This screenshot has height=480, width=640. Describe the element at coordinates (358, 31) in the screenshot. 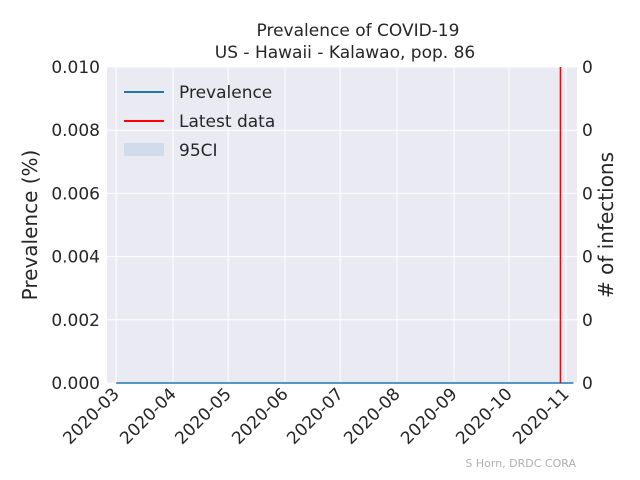

I see `chart-title-line-1: Prevalence of COVID-19` at that location.